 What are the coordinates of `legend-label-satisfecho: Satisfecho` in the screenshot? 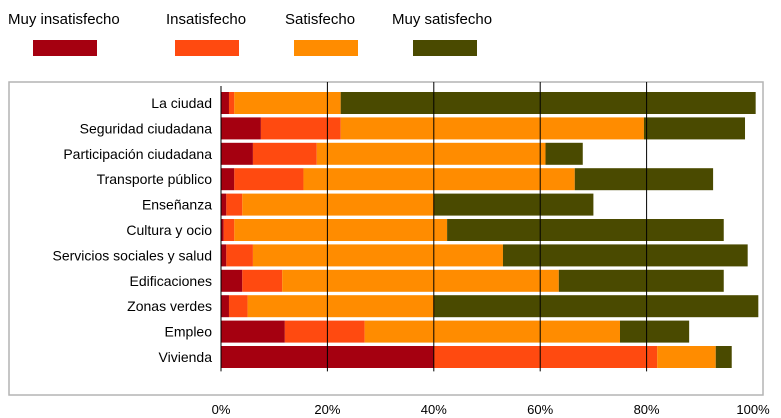 It's located at (320, 19).